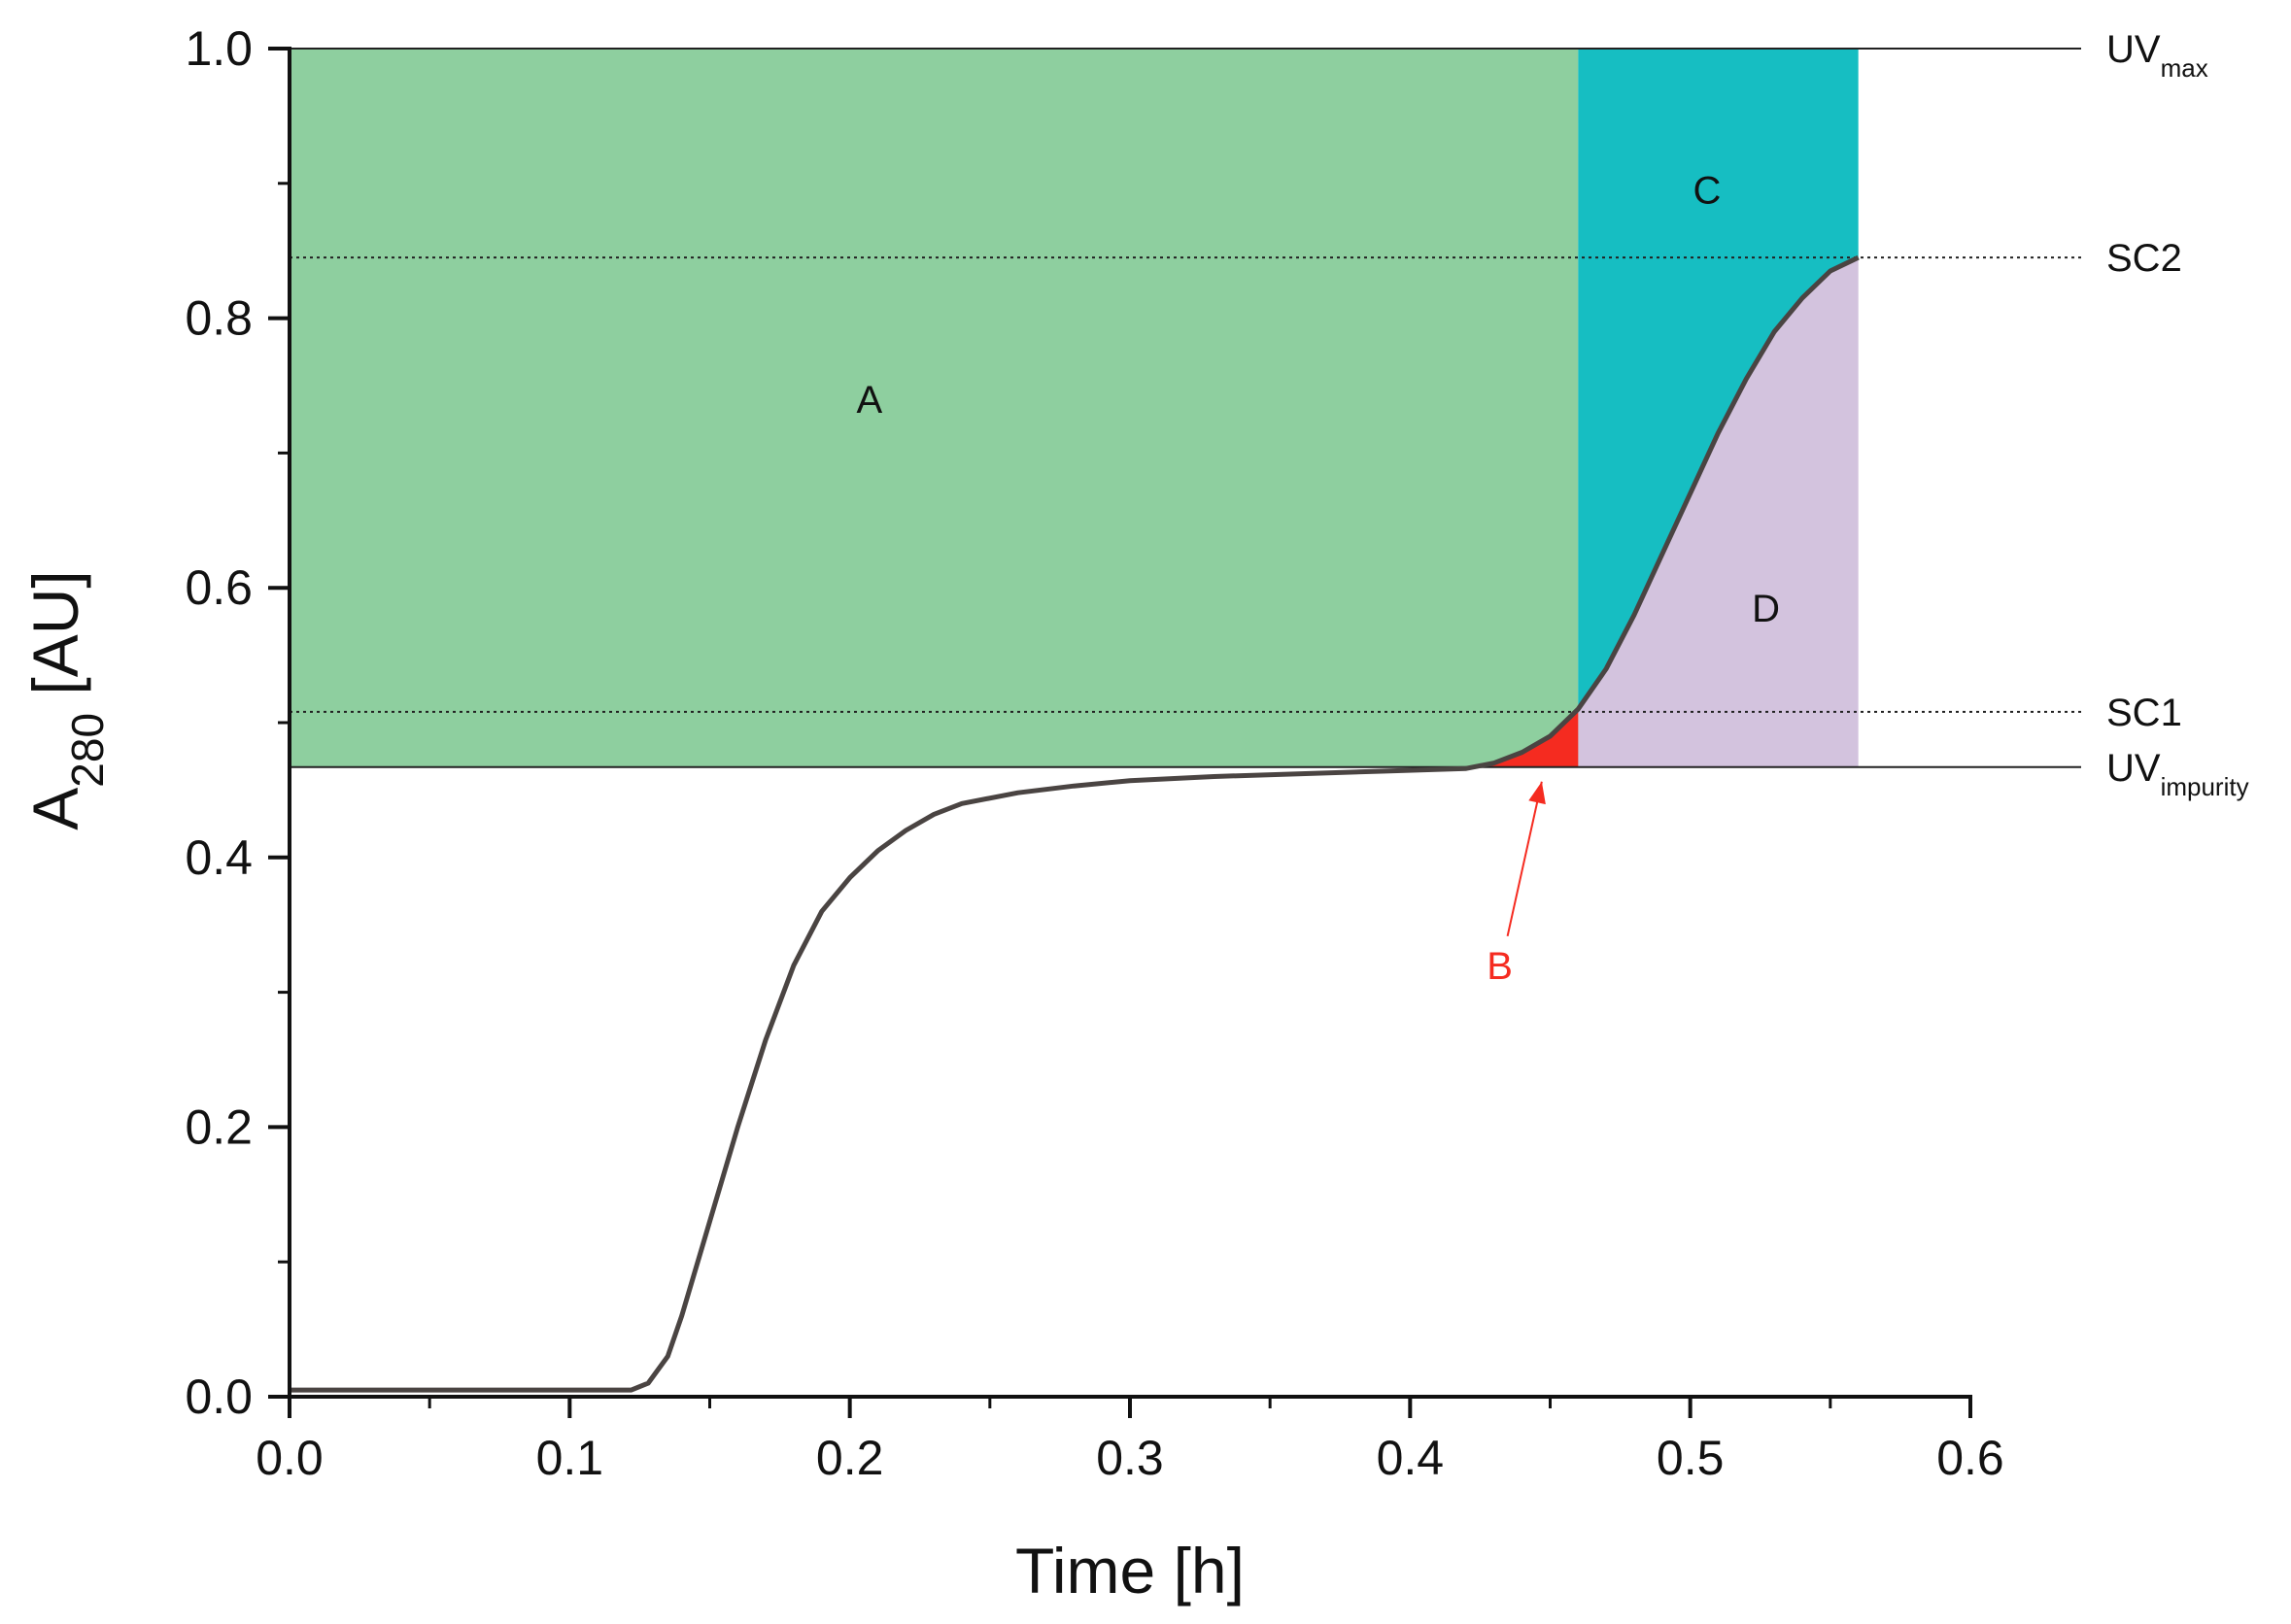  What do you see at coordinates (1130, 1458) in the screenshot?
I see `x-tick-label: 0.3` at bounding box center [1130, 1458].